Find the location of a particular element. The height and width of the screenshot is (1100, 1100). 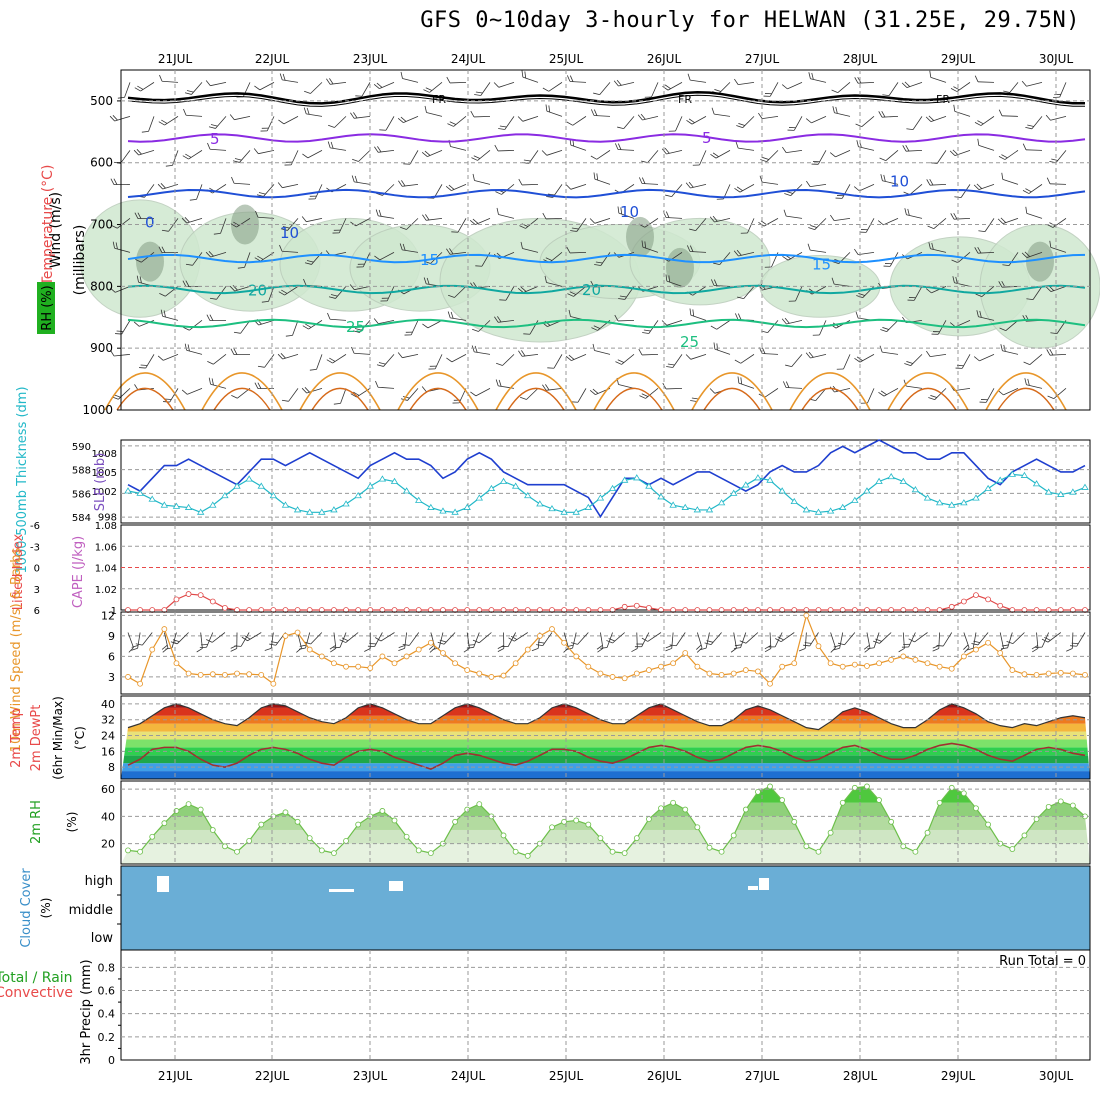

ytick-label-left: -6 is located at coordinates (35, 526).